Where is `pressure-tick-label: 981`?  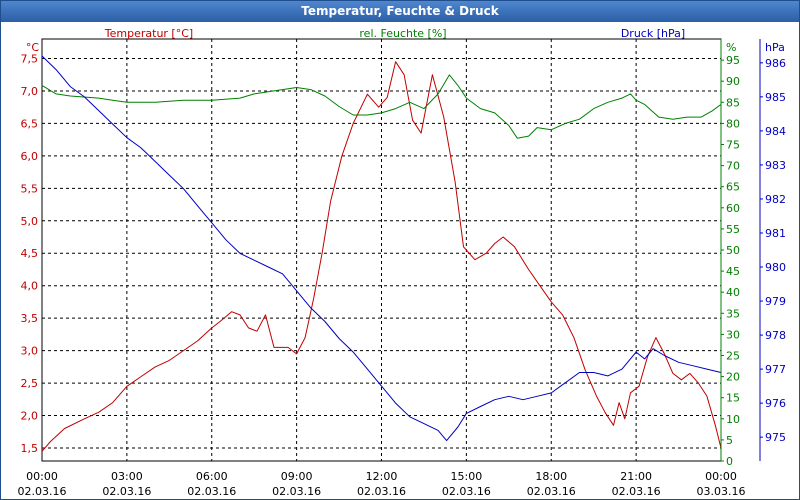 pressure-tick-label: 981 is located at coordinates (775, 233).